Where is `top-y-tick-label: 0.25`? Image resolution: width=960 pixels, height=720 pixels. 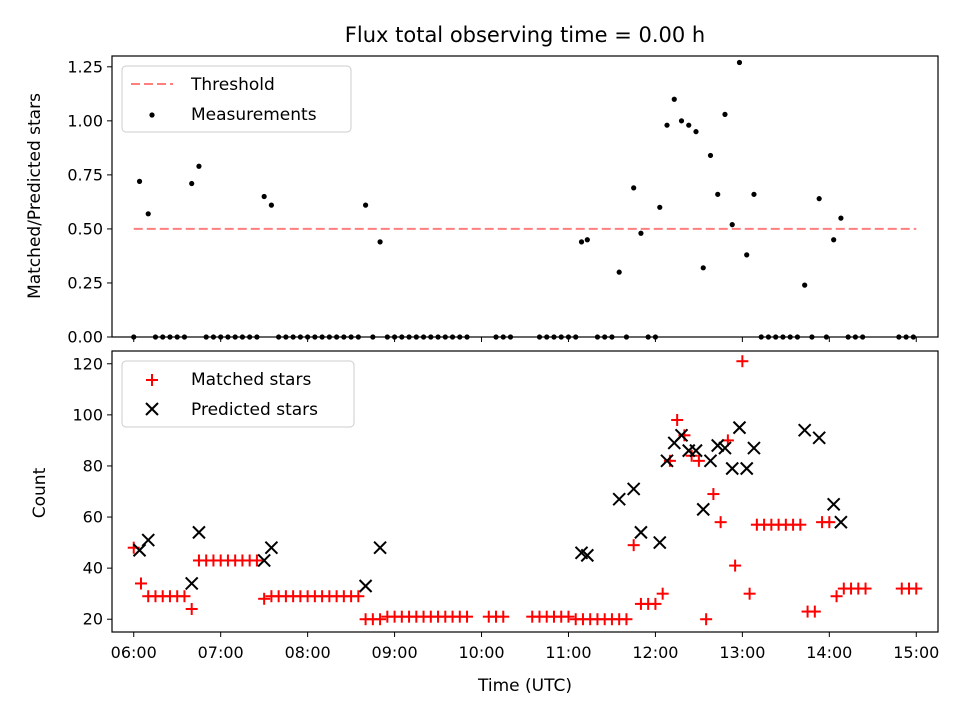 top-y-tick-label: 0.25 is located at coordinates (85, 282).